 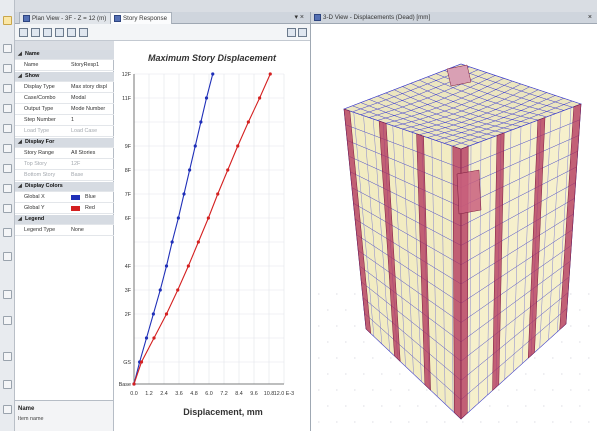 I want to click on draw-icon, so click(x=7, y=48).